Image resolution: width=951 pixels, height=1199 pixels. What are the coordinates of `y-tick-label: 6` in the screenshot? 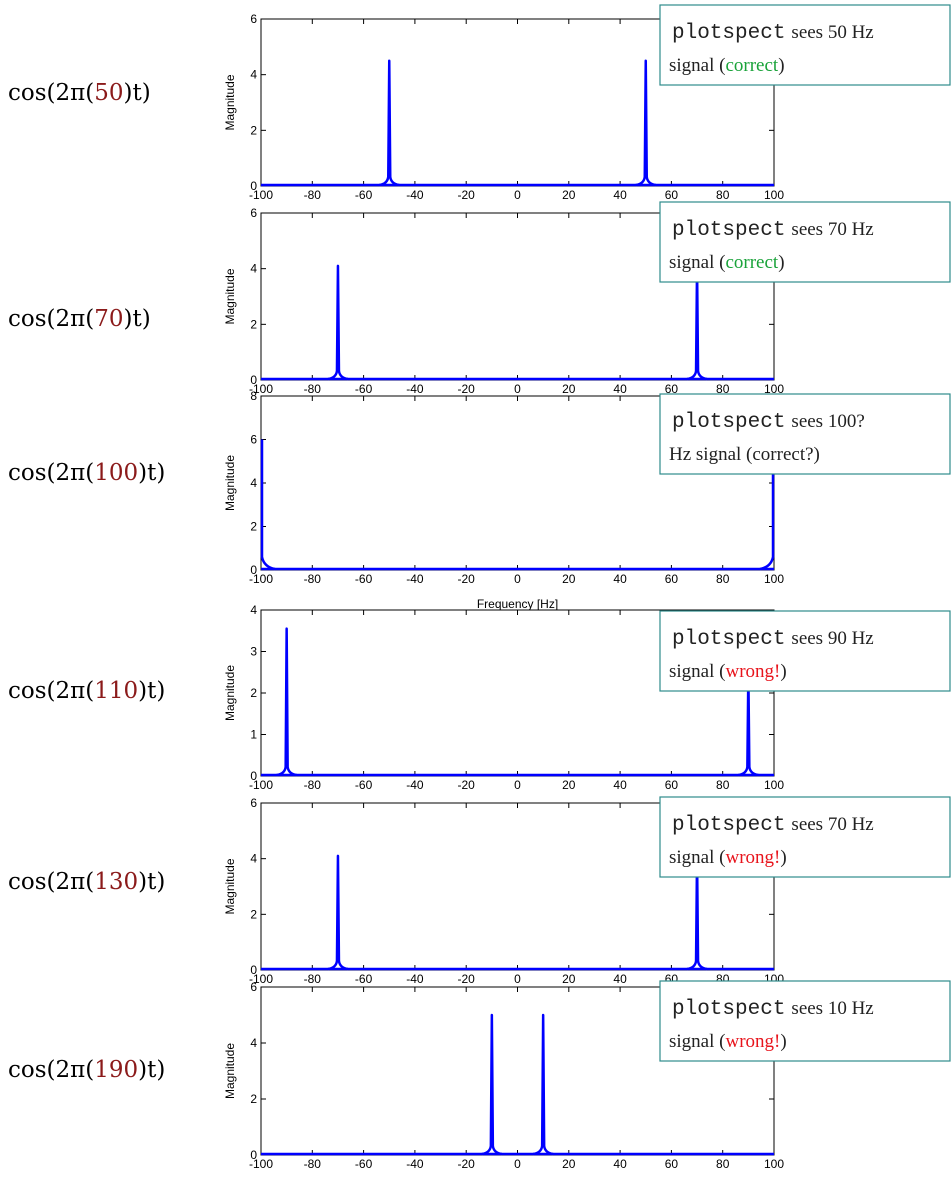 It's located at (253, 213).